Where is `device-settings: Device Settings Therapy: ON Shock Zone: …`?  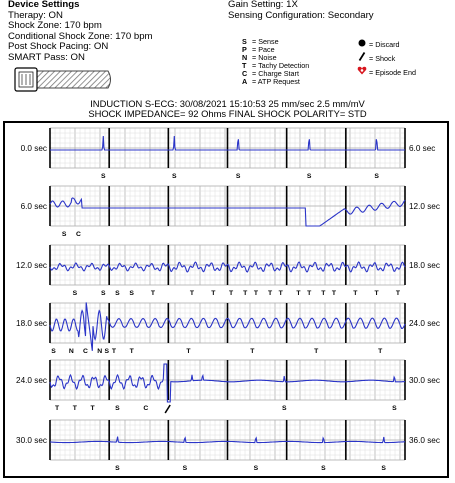
device-settings: Device Settings Therapy: ON Shock Zone: … is located at coordinates (80, 32).